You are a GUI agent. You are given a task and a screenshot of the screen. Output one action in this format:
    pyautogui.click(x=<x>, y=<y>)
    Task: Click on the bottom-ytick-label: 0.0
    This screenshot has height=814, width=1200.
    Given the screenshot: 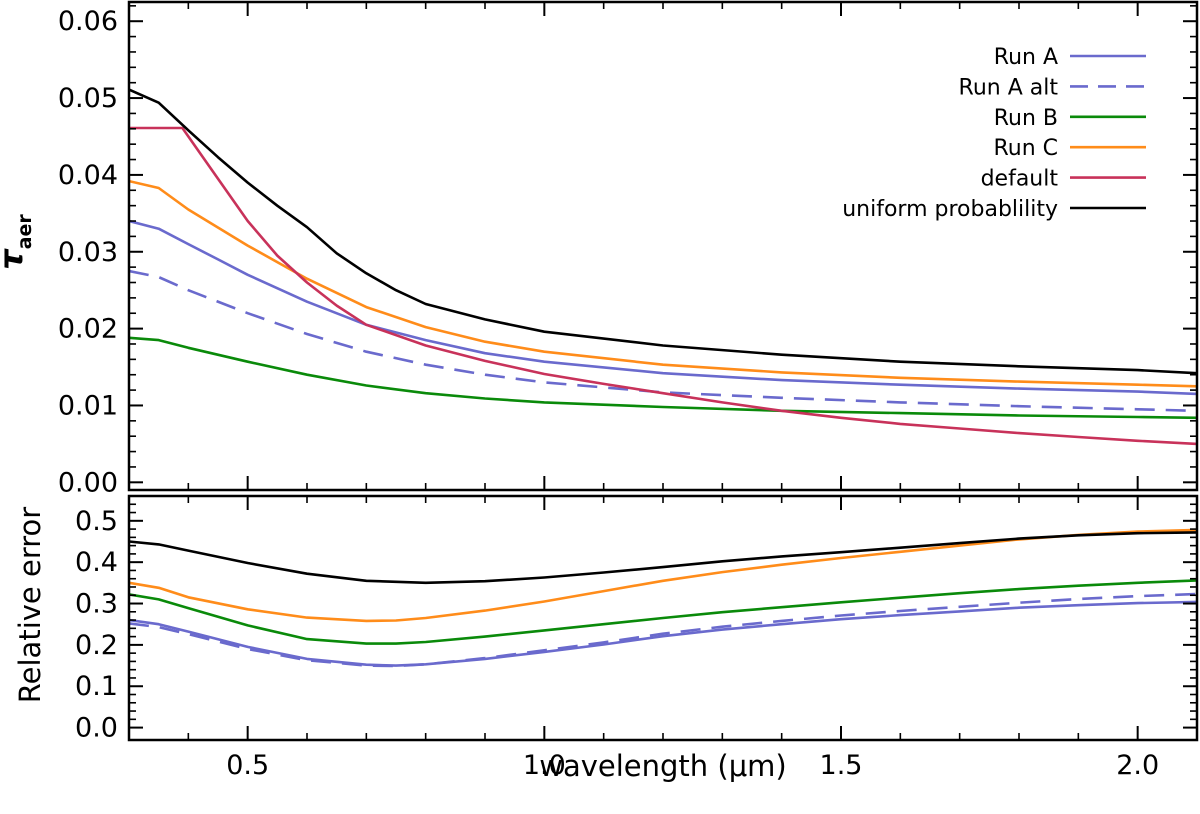 What is the action you would take?
    pyautogui.click(x=96, y=728)
    